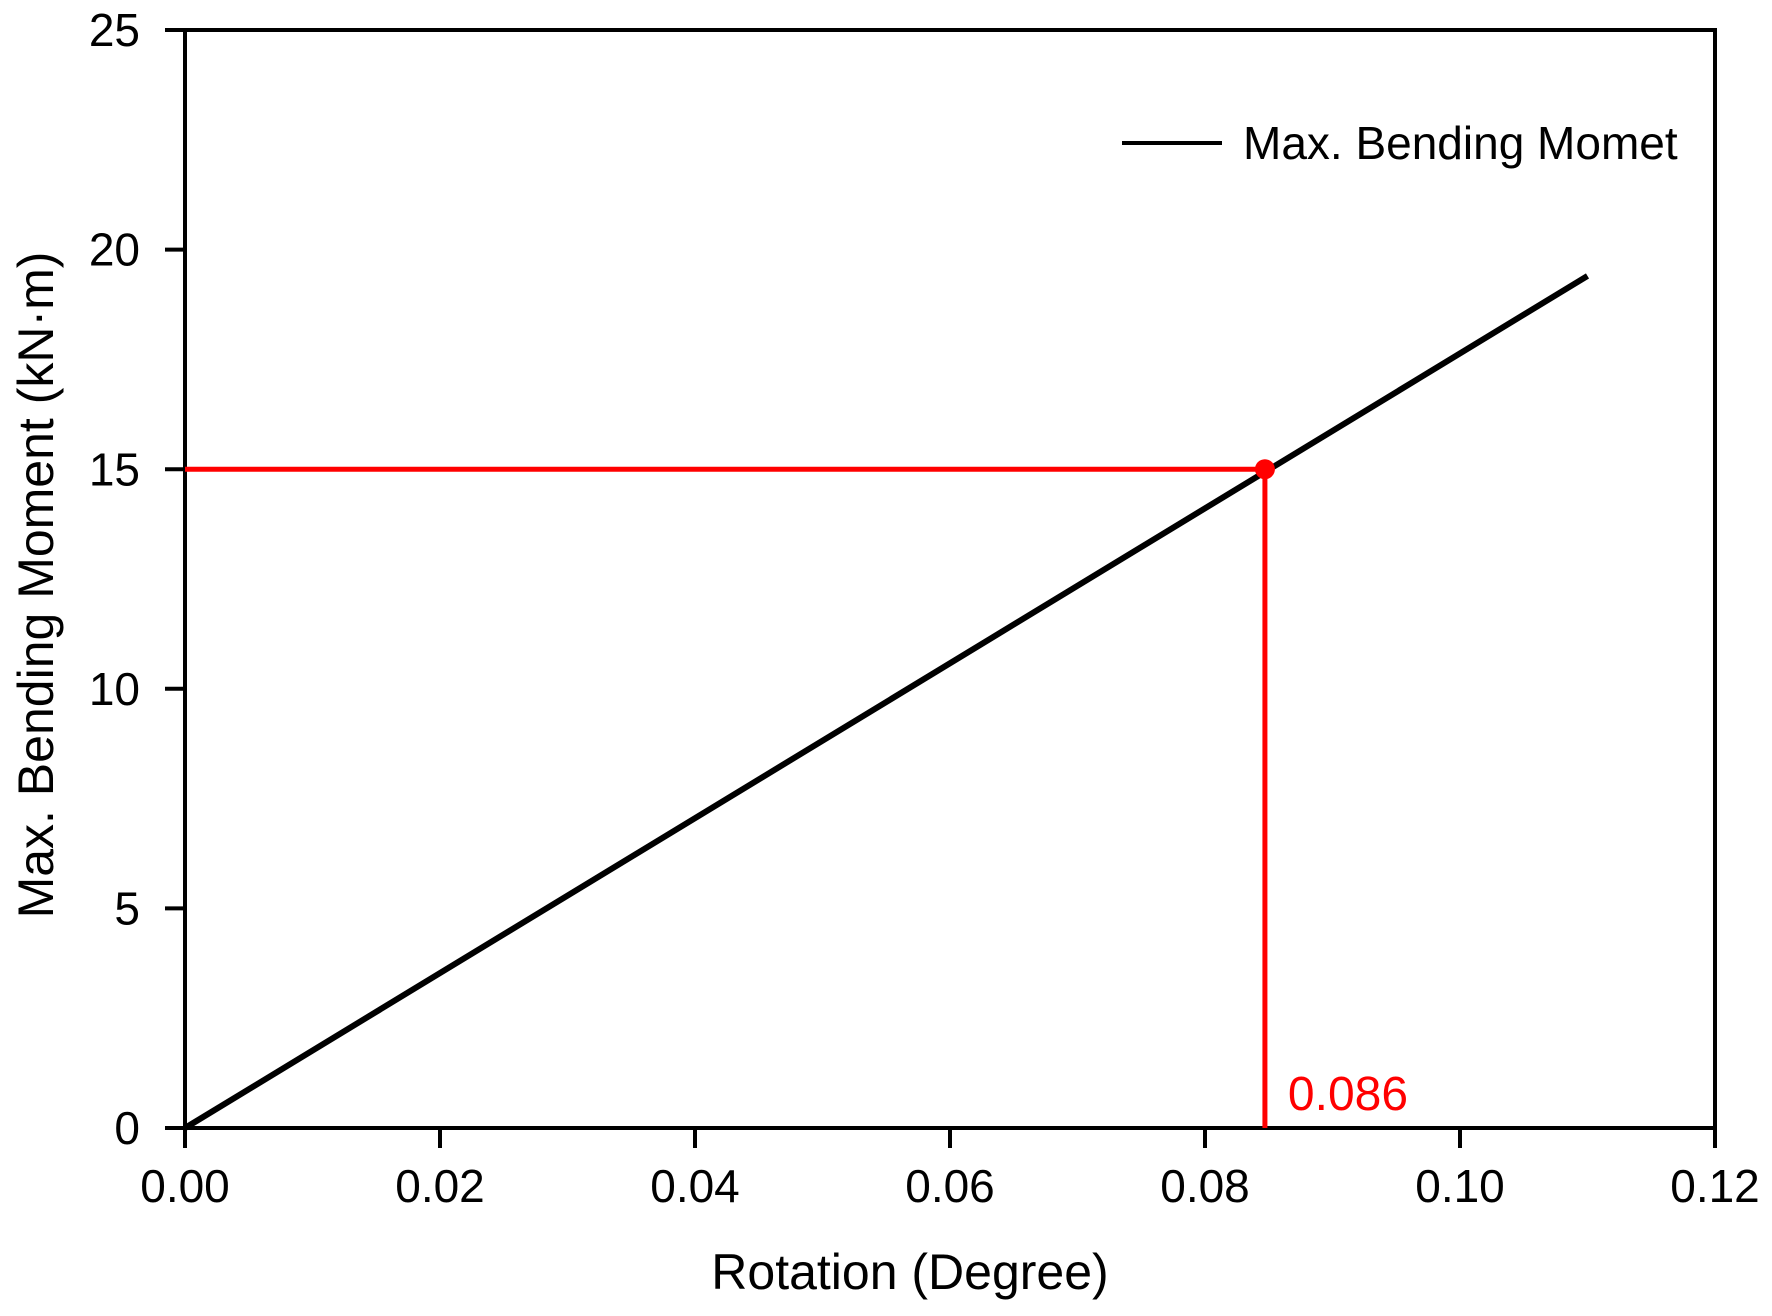 The image size is (1772, 1316). What do you see at coordinates (127, 909) in the screenshot?
I see `y-tick-label: 5` at bounding box center [127, 909].